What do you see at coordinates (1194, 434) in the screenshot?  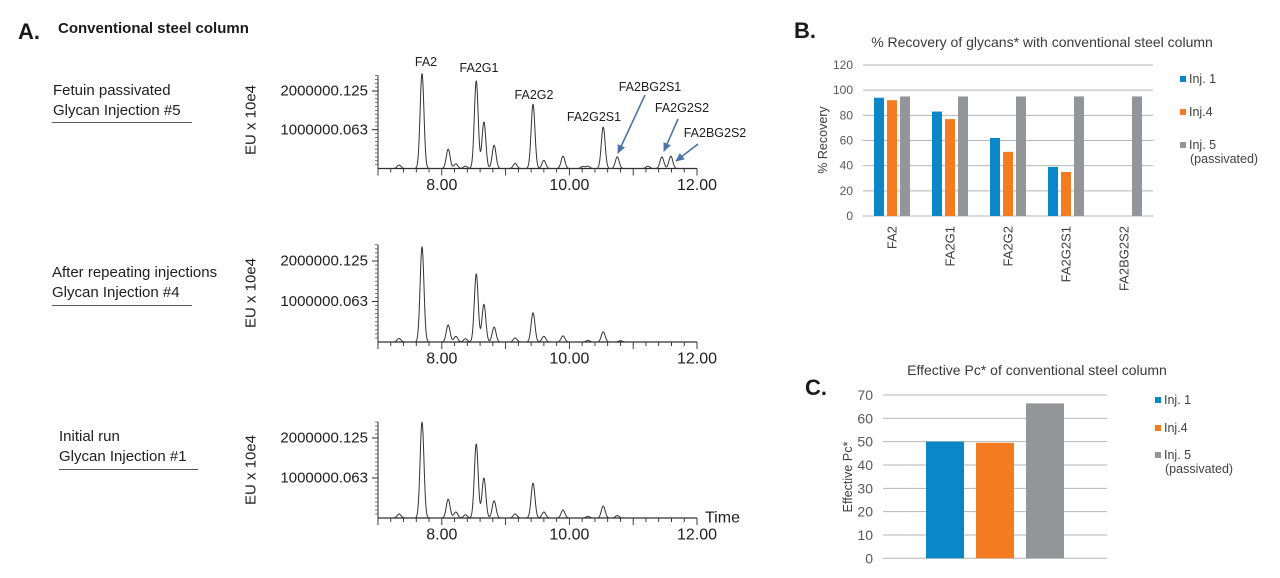 I see `legend: Inj. 1 Inj.4 Inj. 5(passivated)` at bounding box center [1194, 434].